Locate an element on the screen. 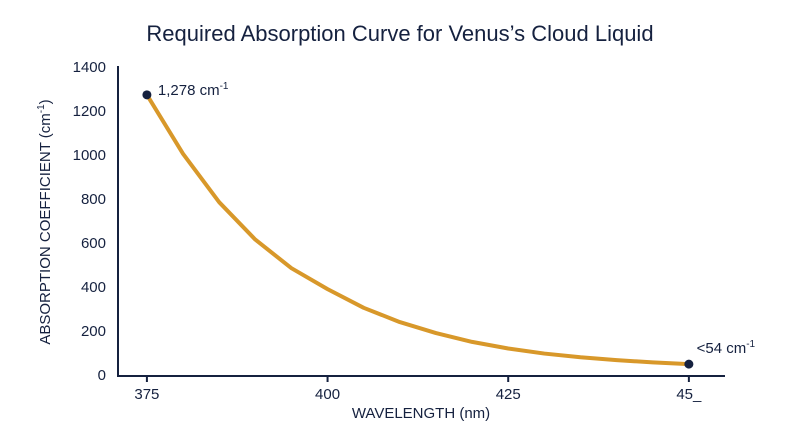 Image resolution: width=800 pixels, height=447 pixels. x-tick-label: 425 is located at coordinates (508, 394).